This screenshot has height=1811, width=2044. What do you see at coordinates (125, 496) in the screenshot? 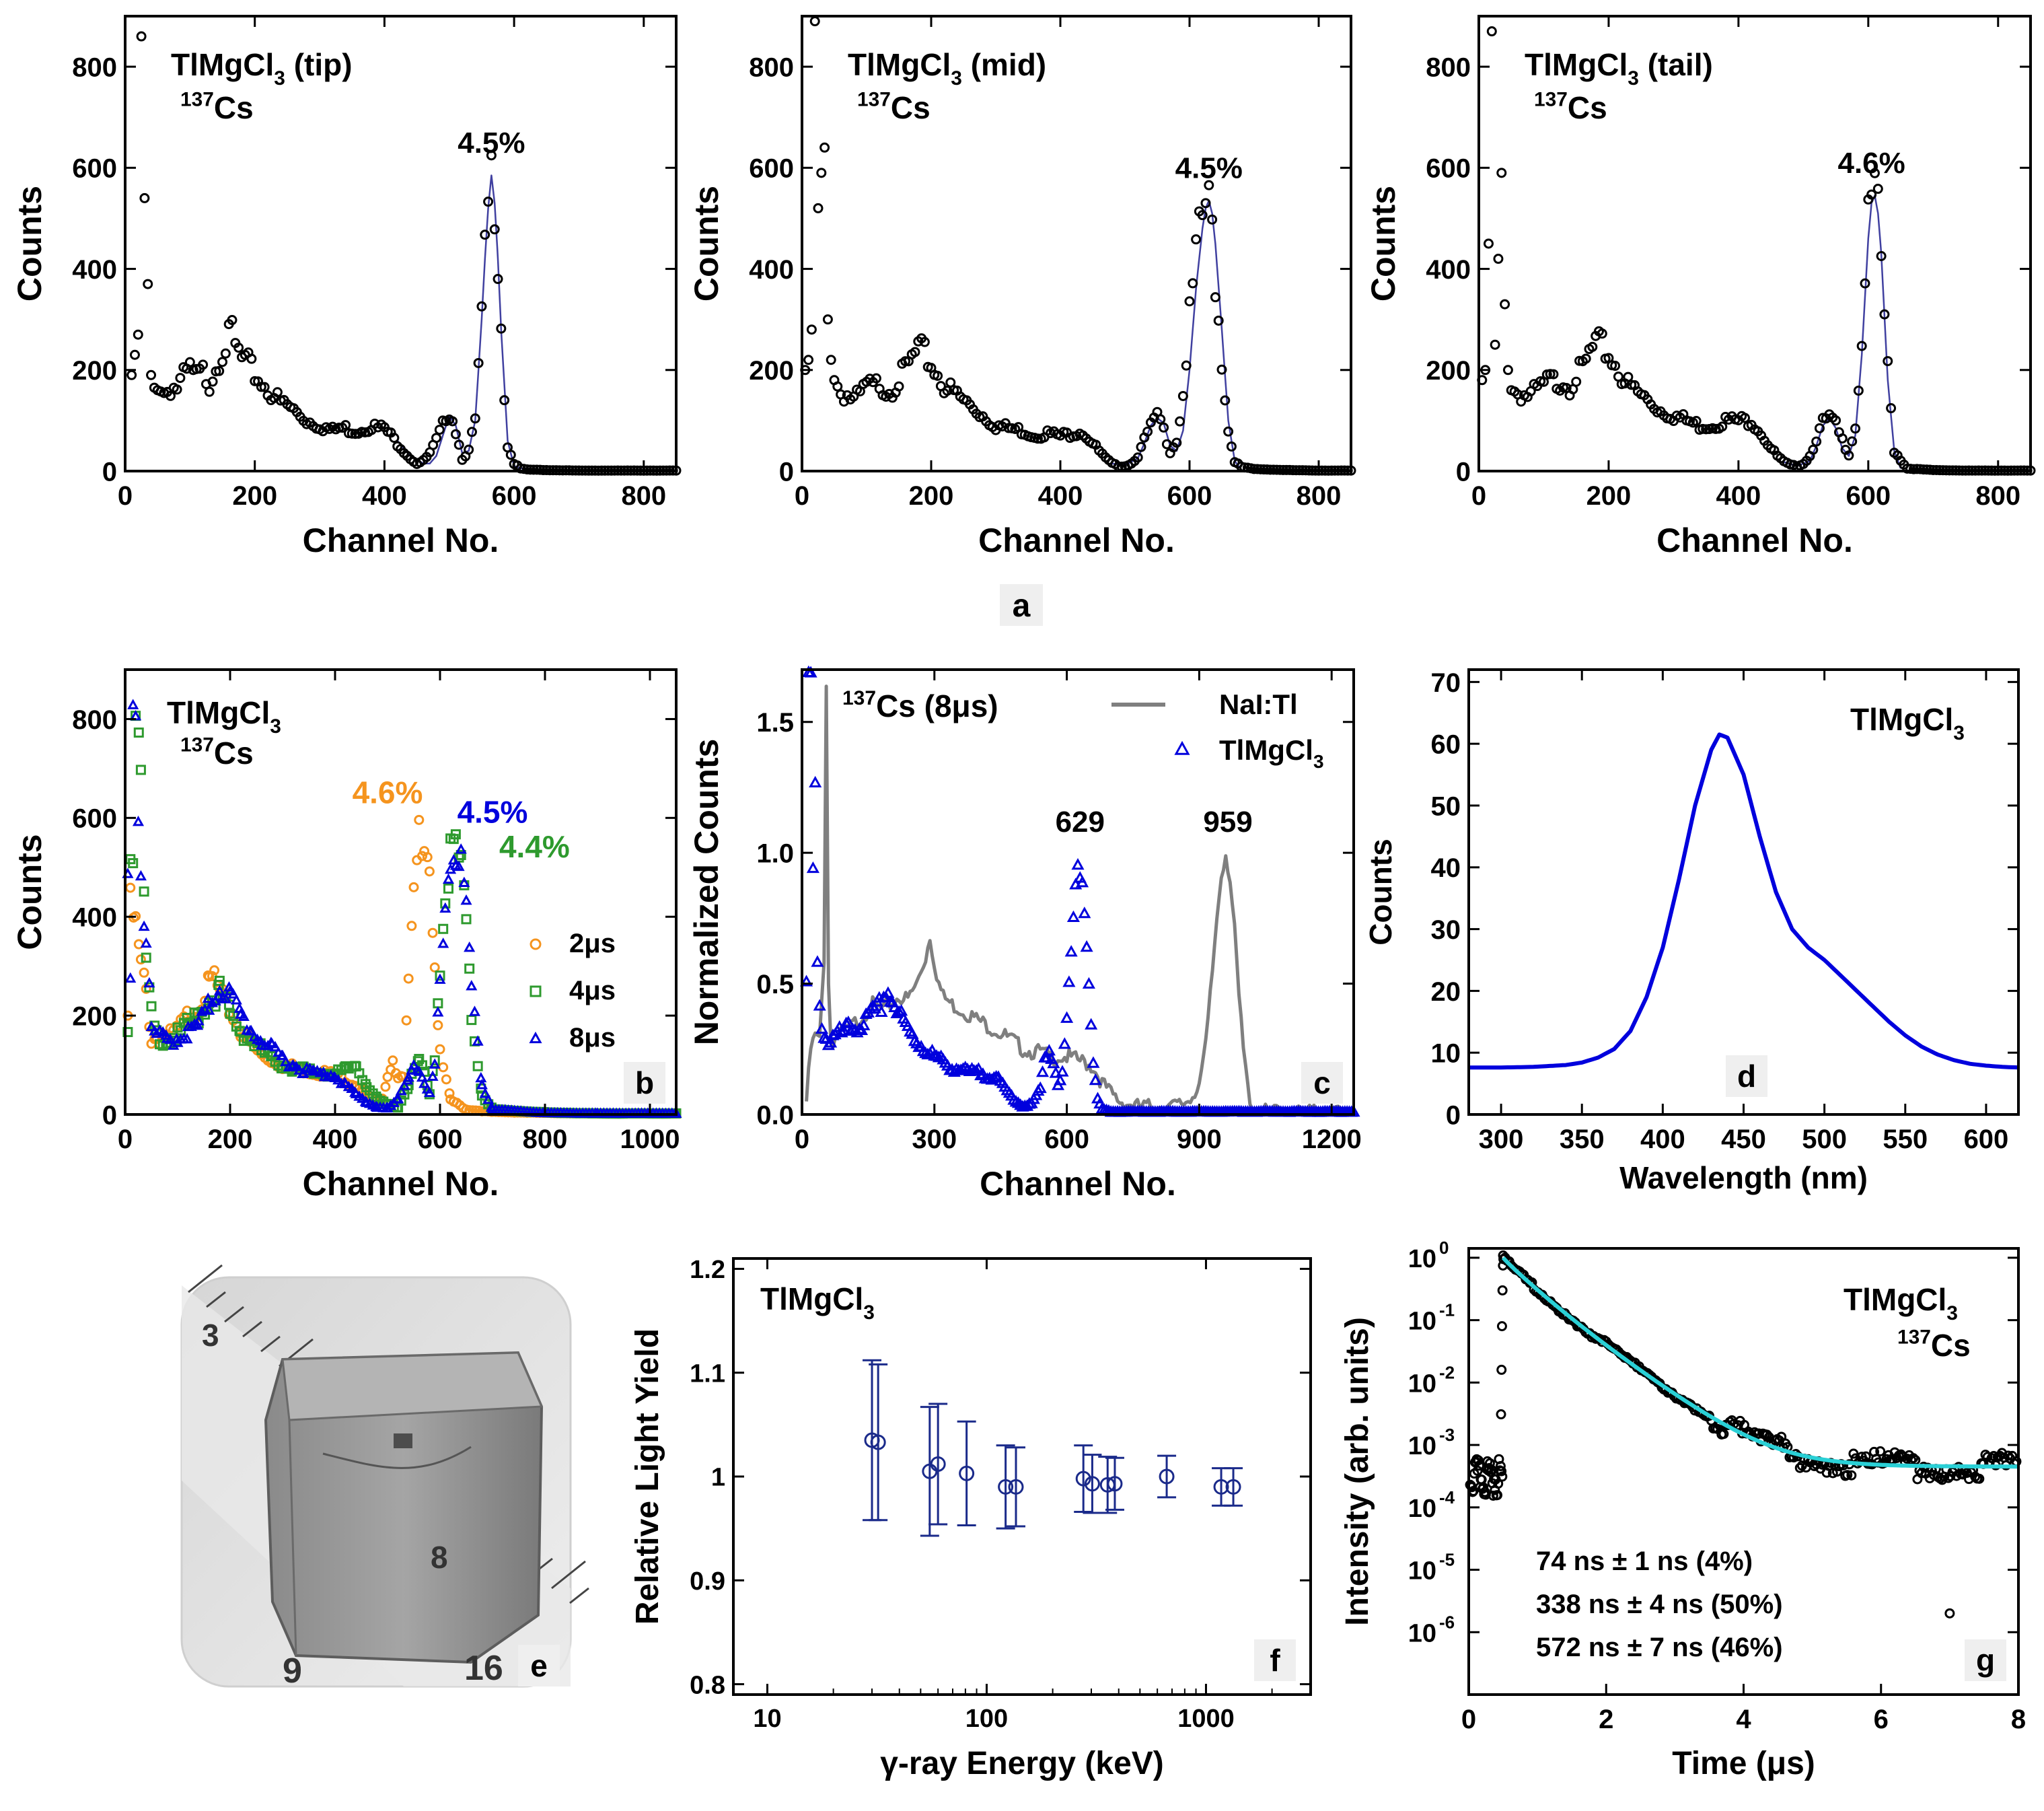
I see `axis-x-tick-label: 0` at bounding box center [125, 496].